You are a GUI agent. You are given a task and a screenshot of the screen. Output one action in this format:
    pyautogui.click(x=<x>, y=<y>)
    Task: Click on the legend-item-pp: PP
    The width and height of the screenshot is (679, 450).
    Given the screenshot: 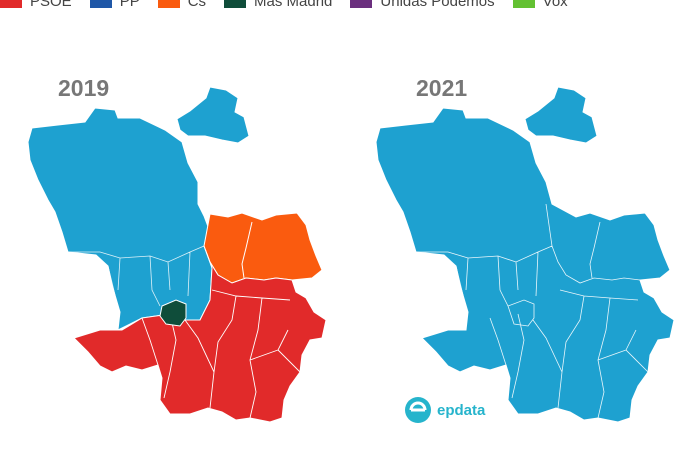 What is the action you would take?
    pyautogui.click(x=114, y=5)
    